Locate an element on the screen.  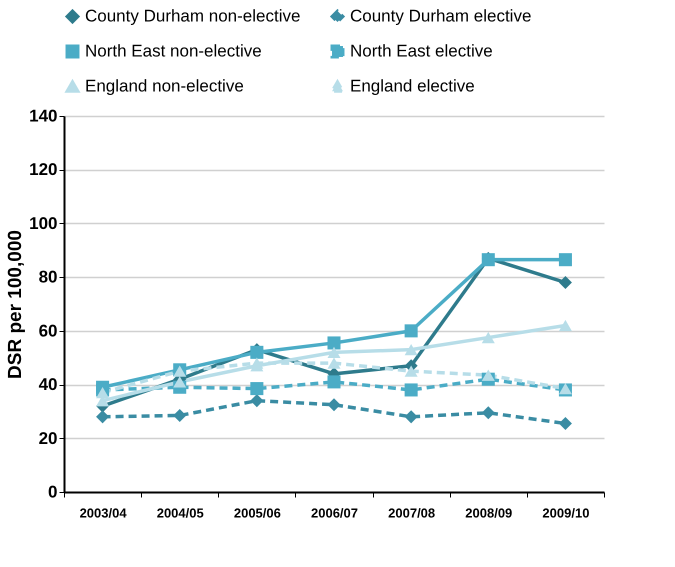
x-tick-label: 2006/07 is located at coordinates (334, 513).